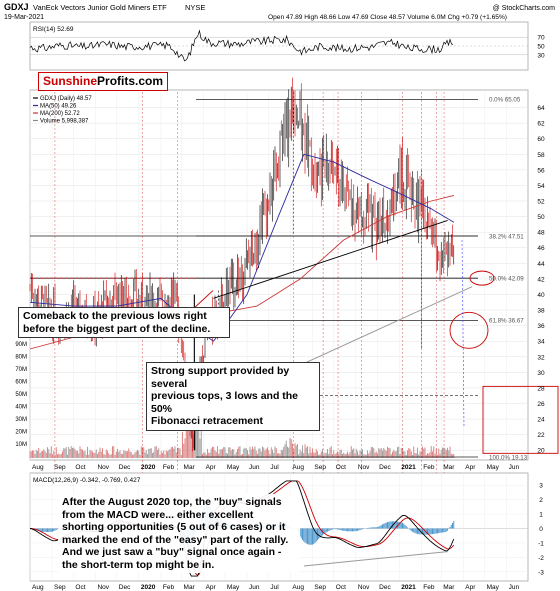 The width and height of the screenshot is (560, 591). Describe the element at coordinates (508, 457) in the screenshot. I see `fib-label: 100.0% 19.13` at that location.